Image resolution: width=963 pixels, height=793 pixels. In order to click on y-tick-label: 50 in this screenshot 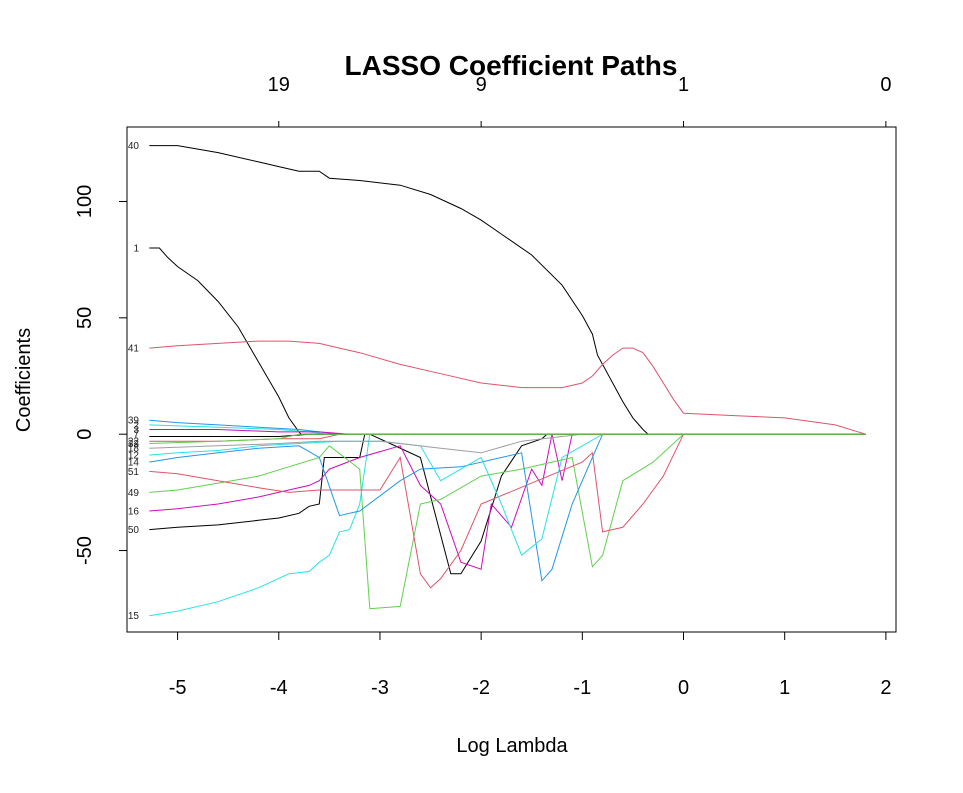, I will do `click(85, 318)`.